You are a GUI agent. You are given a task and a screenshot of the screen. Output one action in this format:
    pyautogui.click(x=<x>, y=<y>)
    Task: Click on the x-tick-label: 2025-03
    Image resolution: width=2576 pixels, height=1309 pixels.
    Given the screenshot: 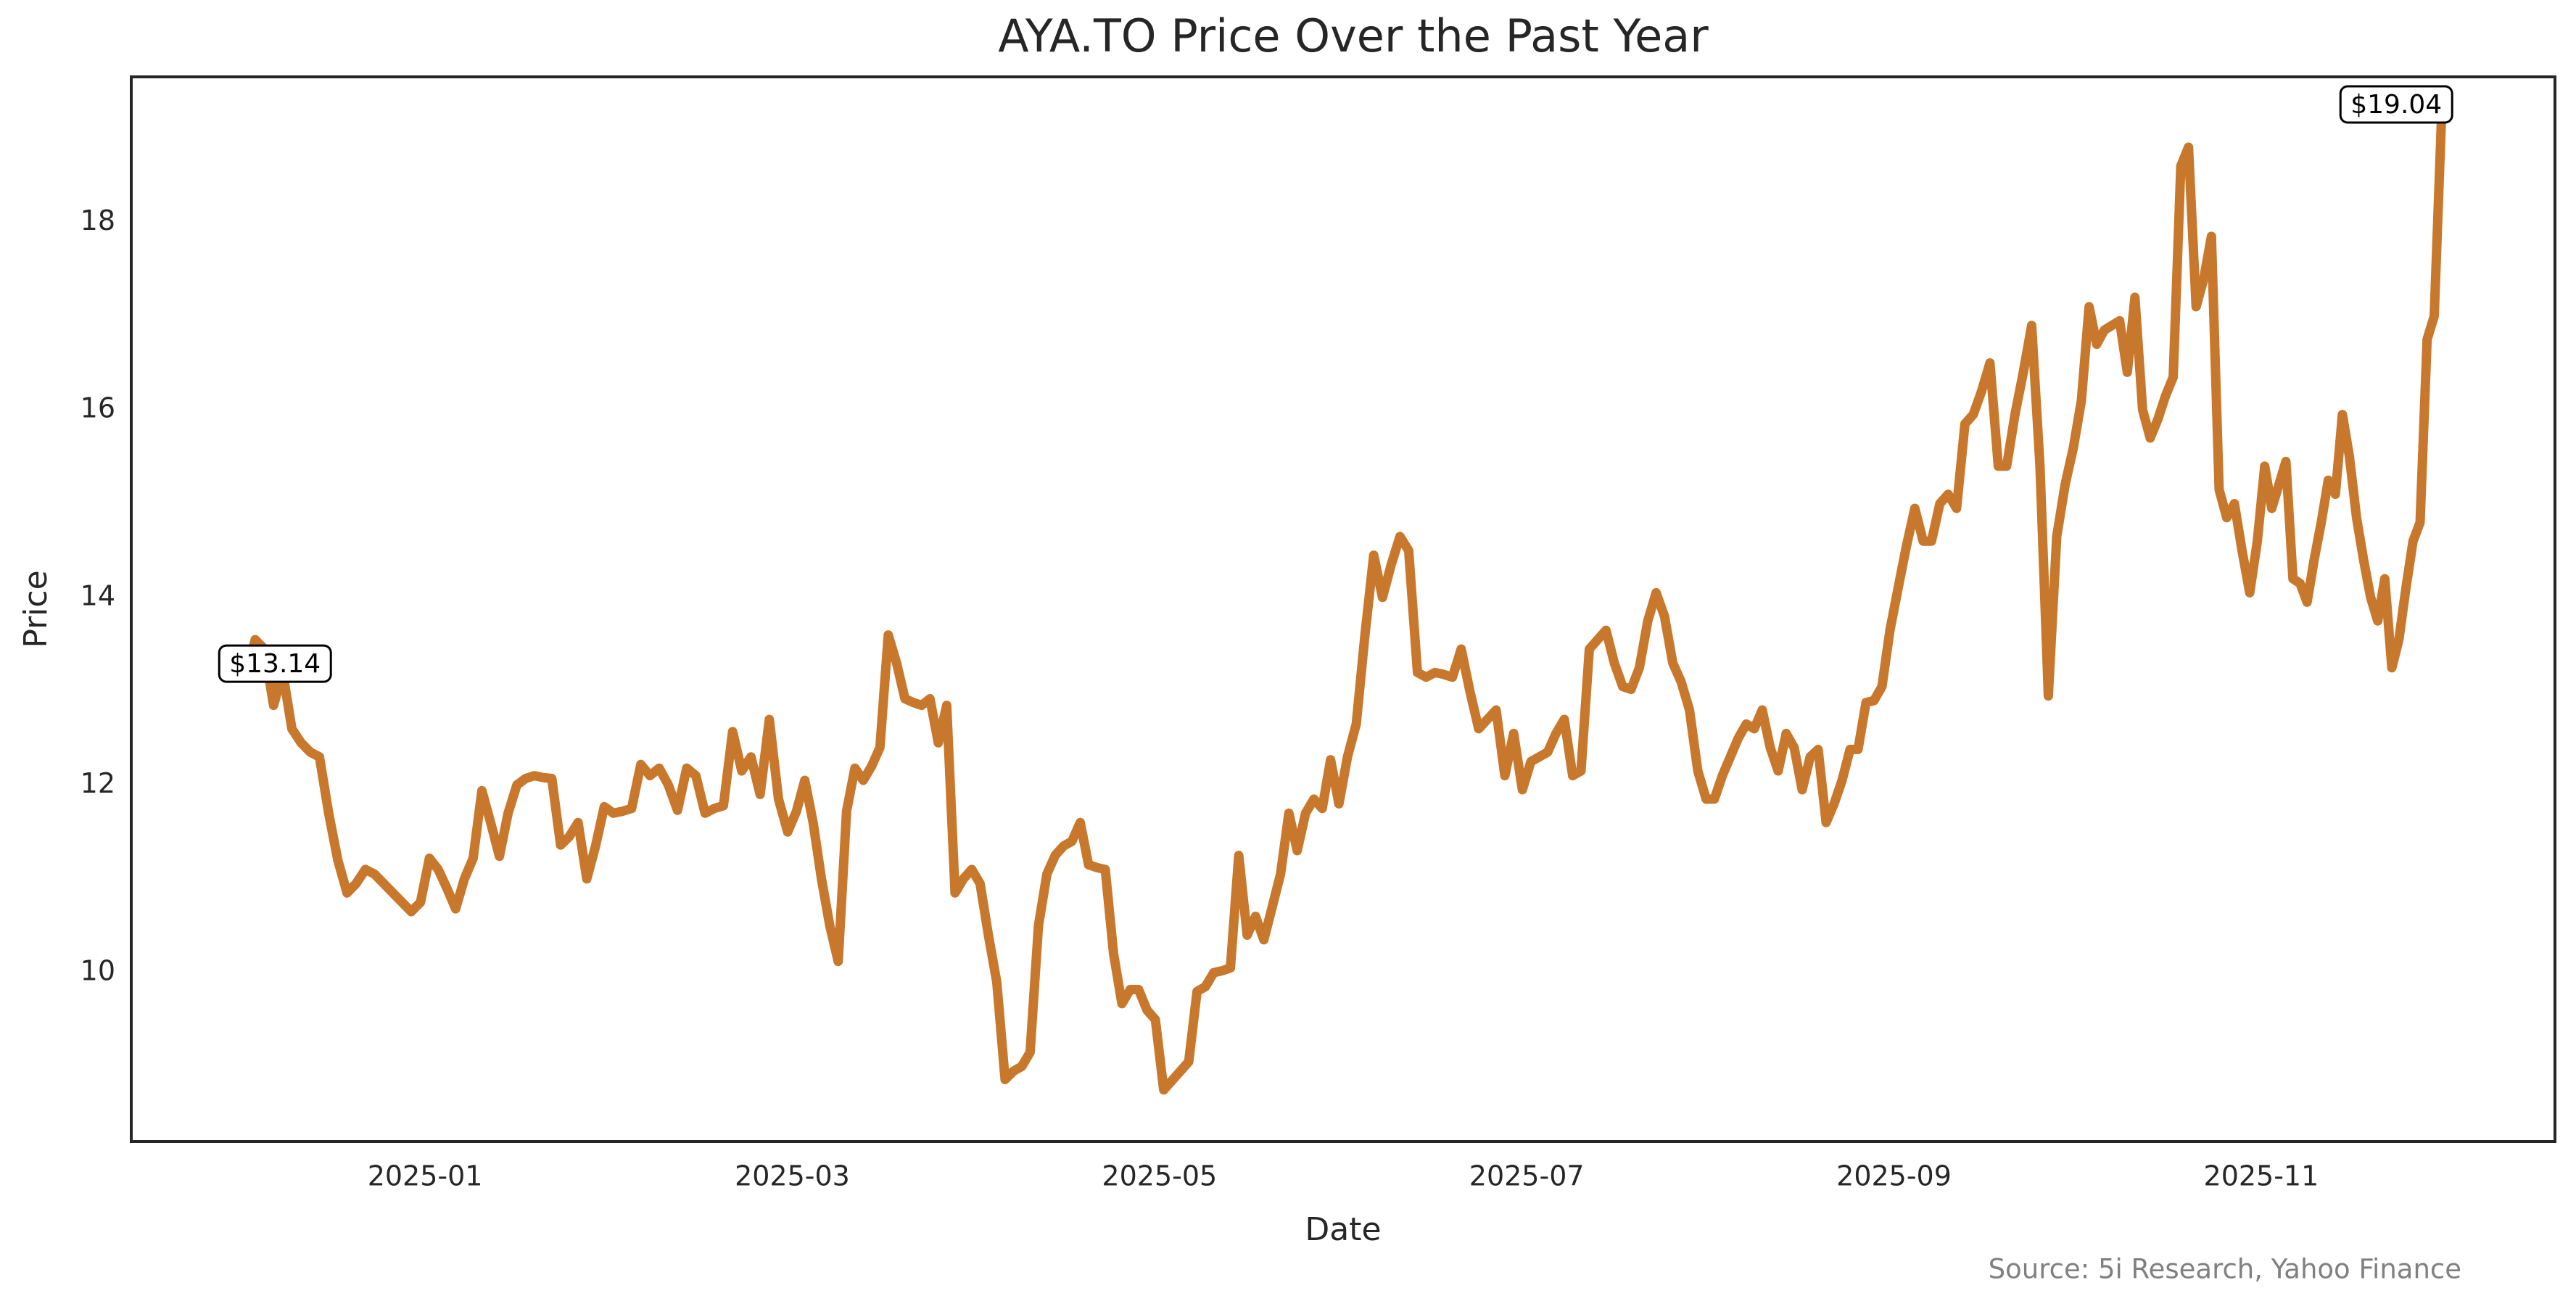 What is the action you would take?
    pyautogui.click(x=792, y=1176)
    